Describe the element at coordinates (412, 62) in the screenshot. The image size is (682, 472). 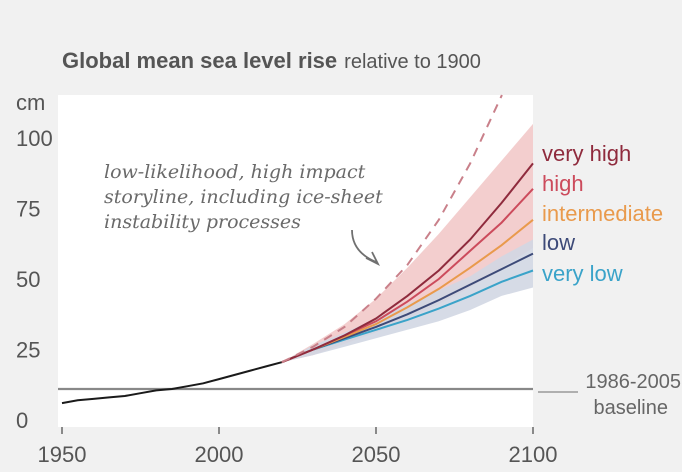
I see `chart-subtitle: relative to 1900` at that location.